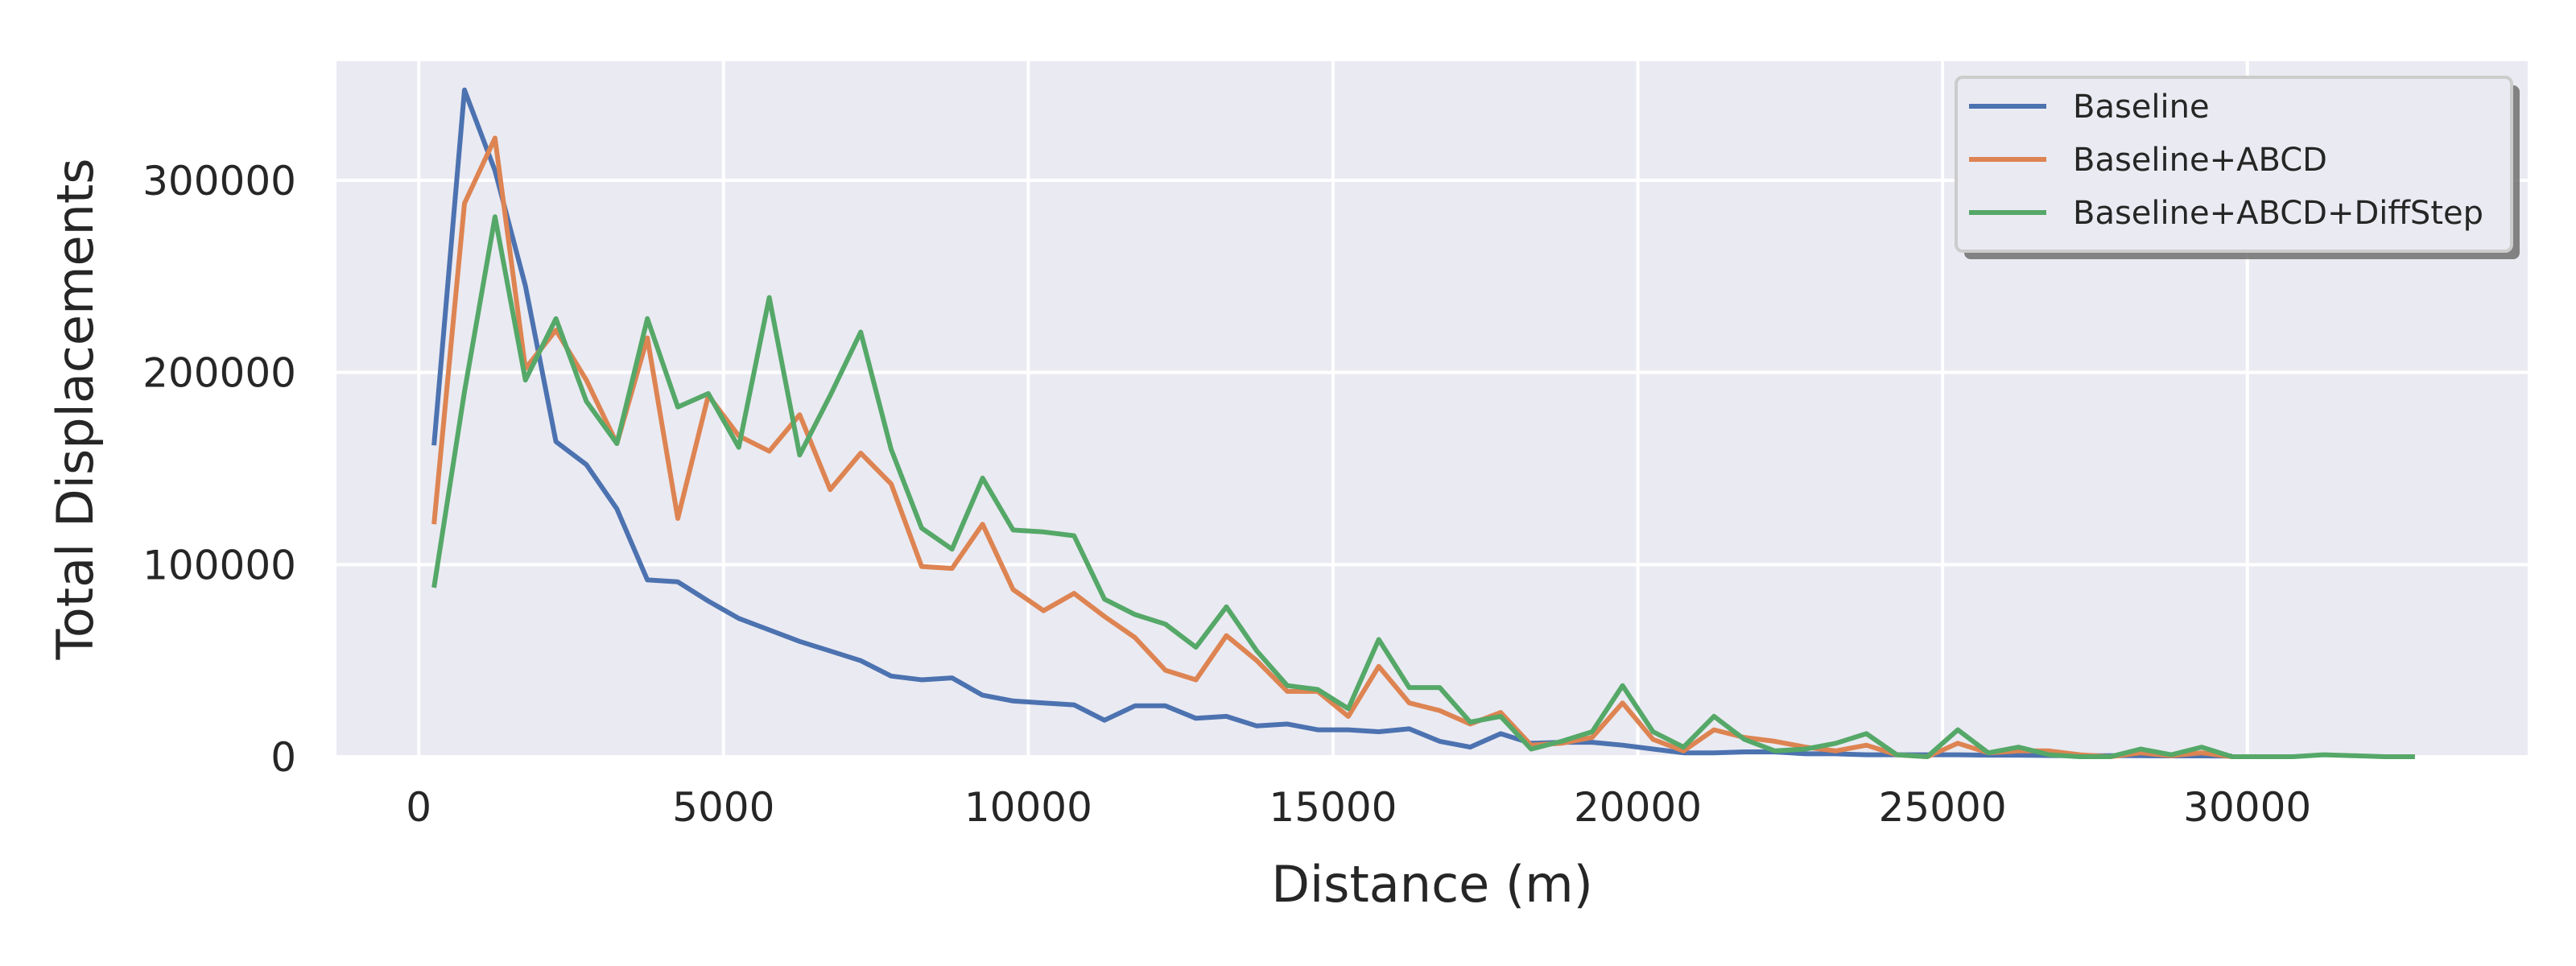 The image size is (2576, 966). I want to click on legend-label-3: Baseline+ABCD+DiffStep, so click(2278, 213).